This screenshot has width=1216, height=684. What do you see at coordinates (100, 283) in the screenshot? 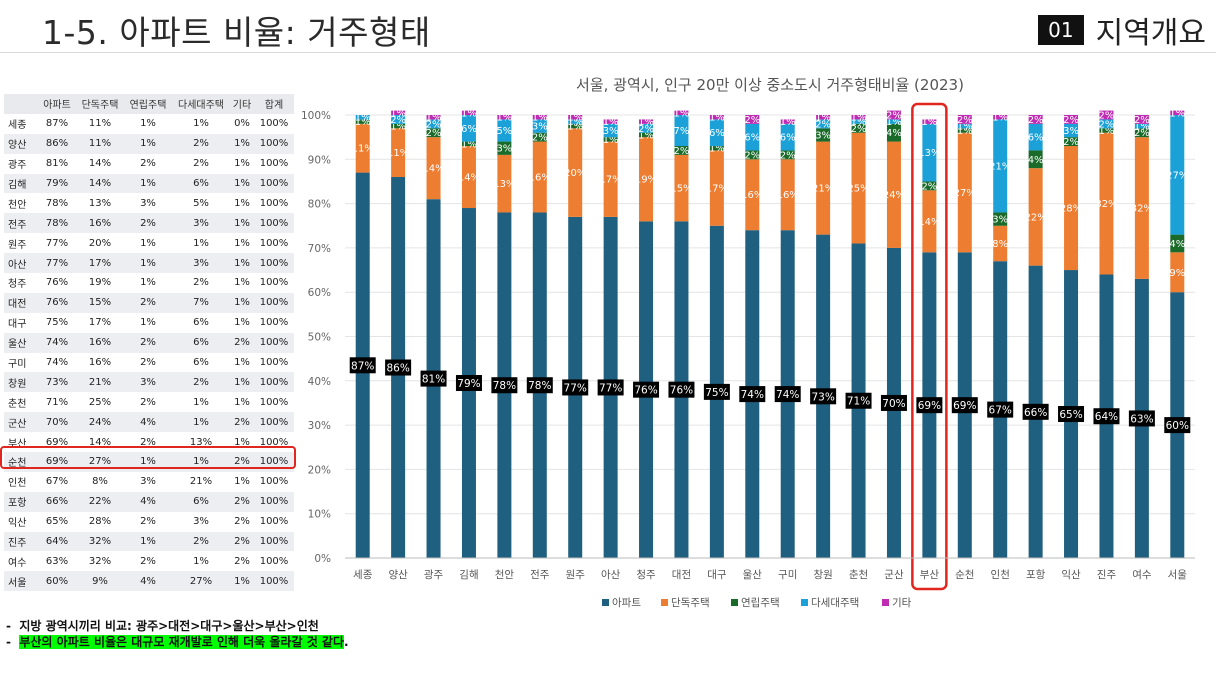
I see `table-cell: 19%` at bounding box center [100, 283].